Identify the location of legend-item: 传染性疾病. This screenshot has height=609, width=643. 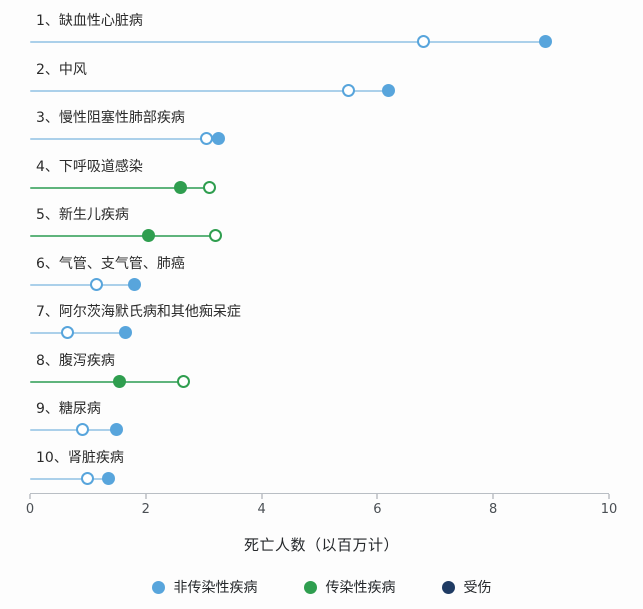
(349, 587).